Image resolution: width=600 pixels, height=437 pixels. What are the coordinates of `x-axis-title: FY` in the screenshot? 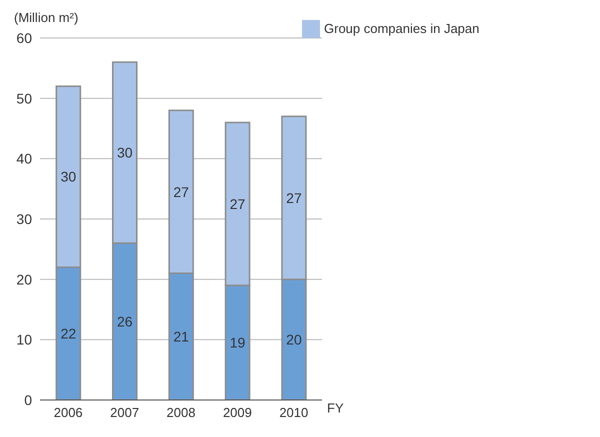 It's located at (335, 408).